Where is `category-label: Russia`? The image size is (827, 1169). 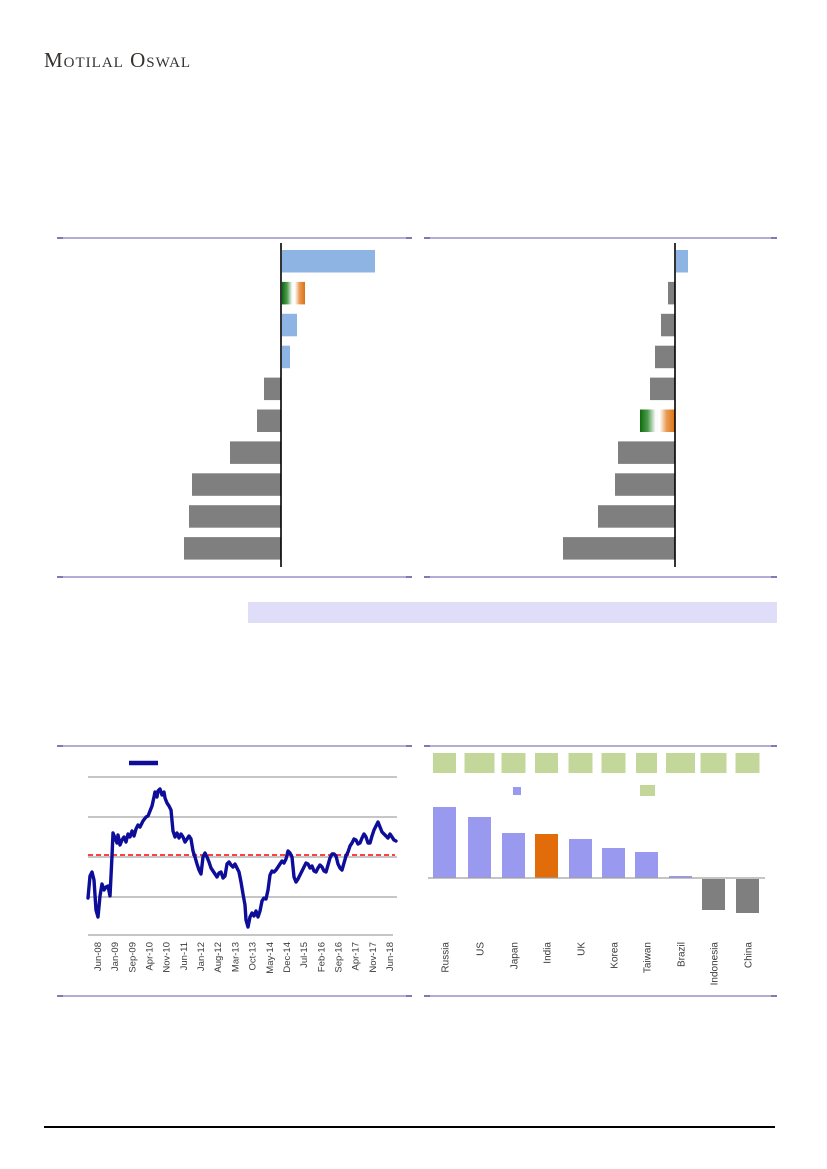
category-label: Russia is located at coordinates (446, 957).